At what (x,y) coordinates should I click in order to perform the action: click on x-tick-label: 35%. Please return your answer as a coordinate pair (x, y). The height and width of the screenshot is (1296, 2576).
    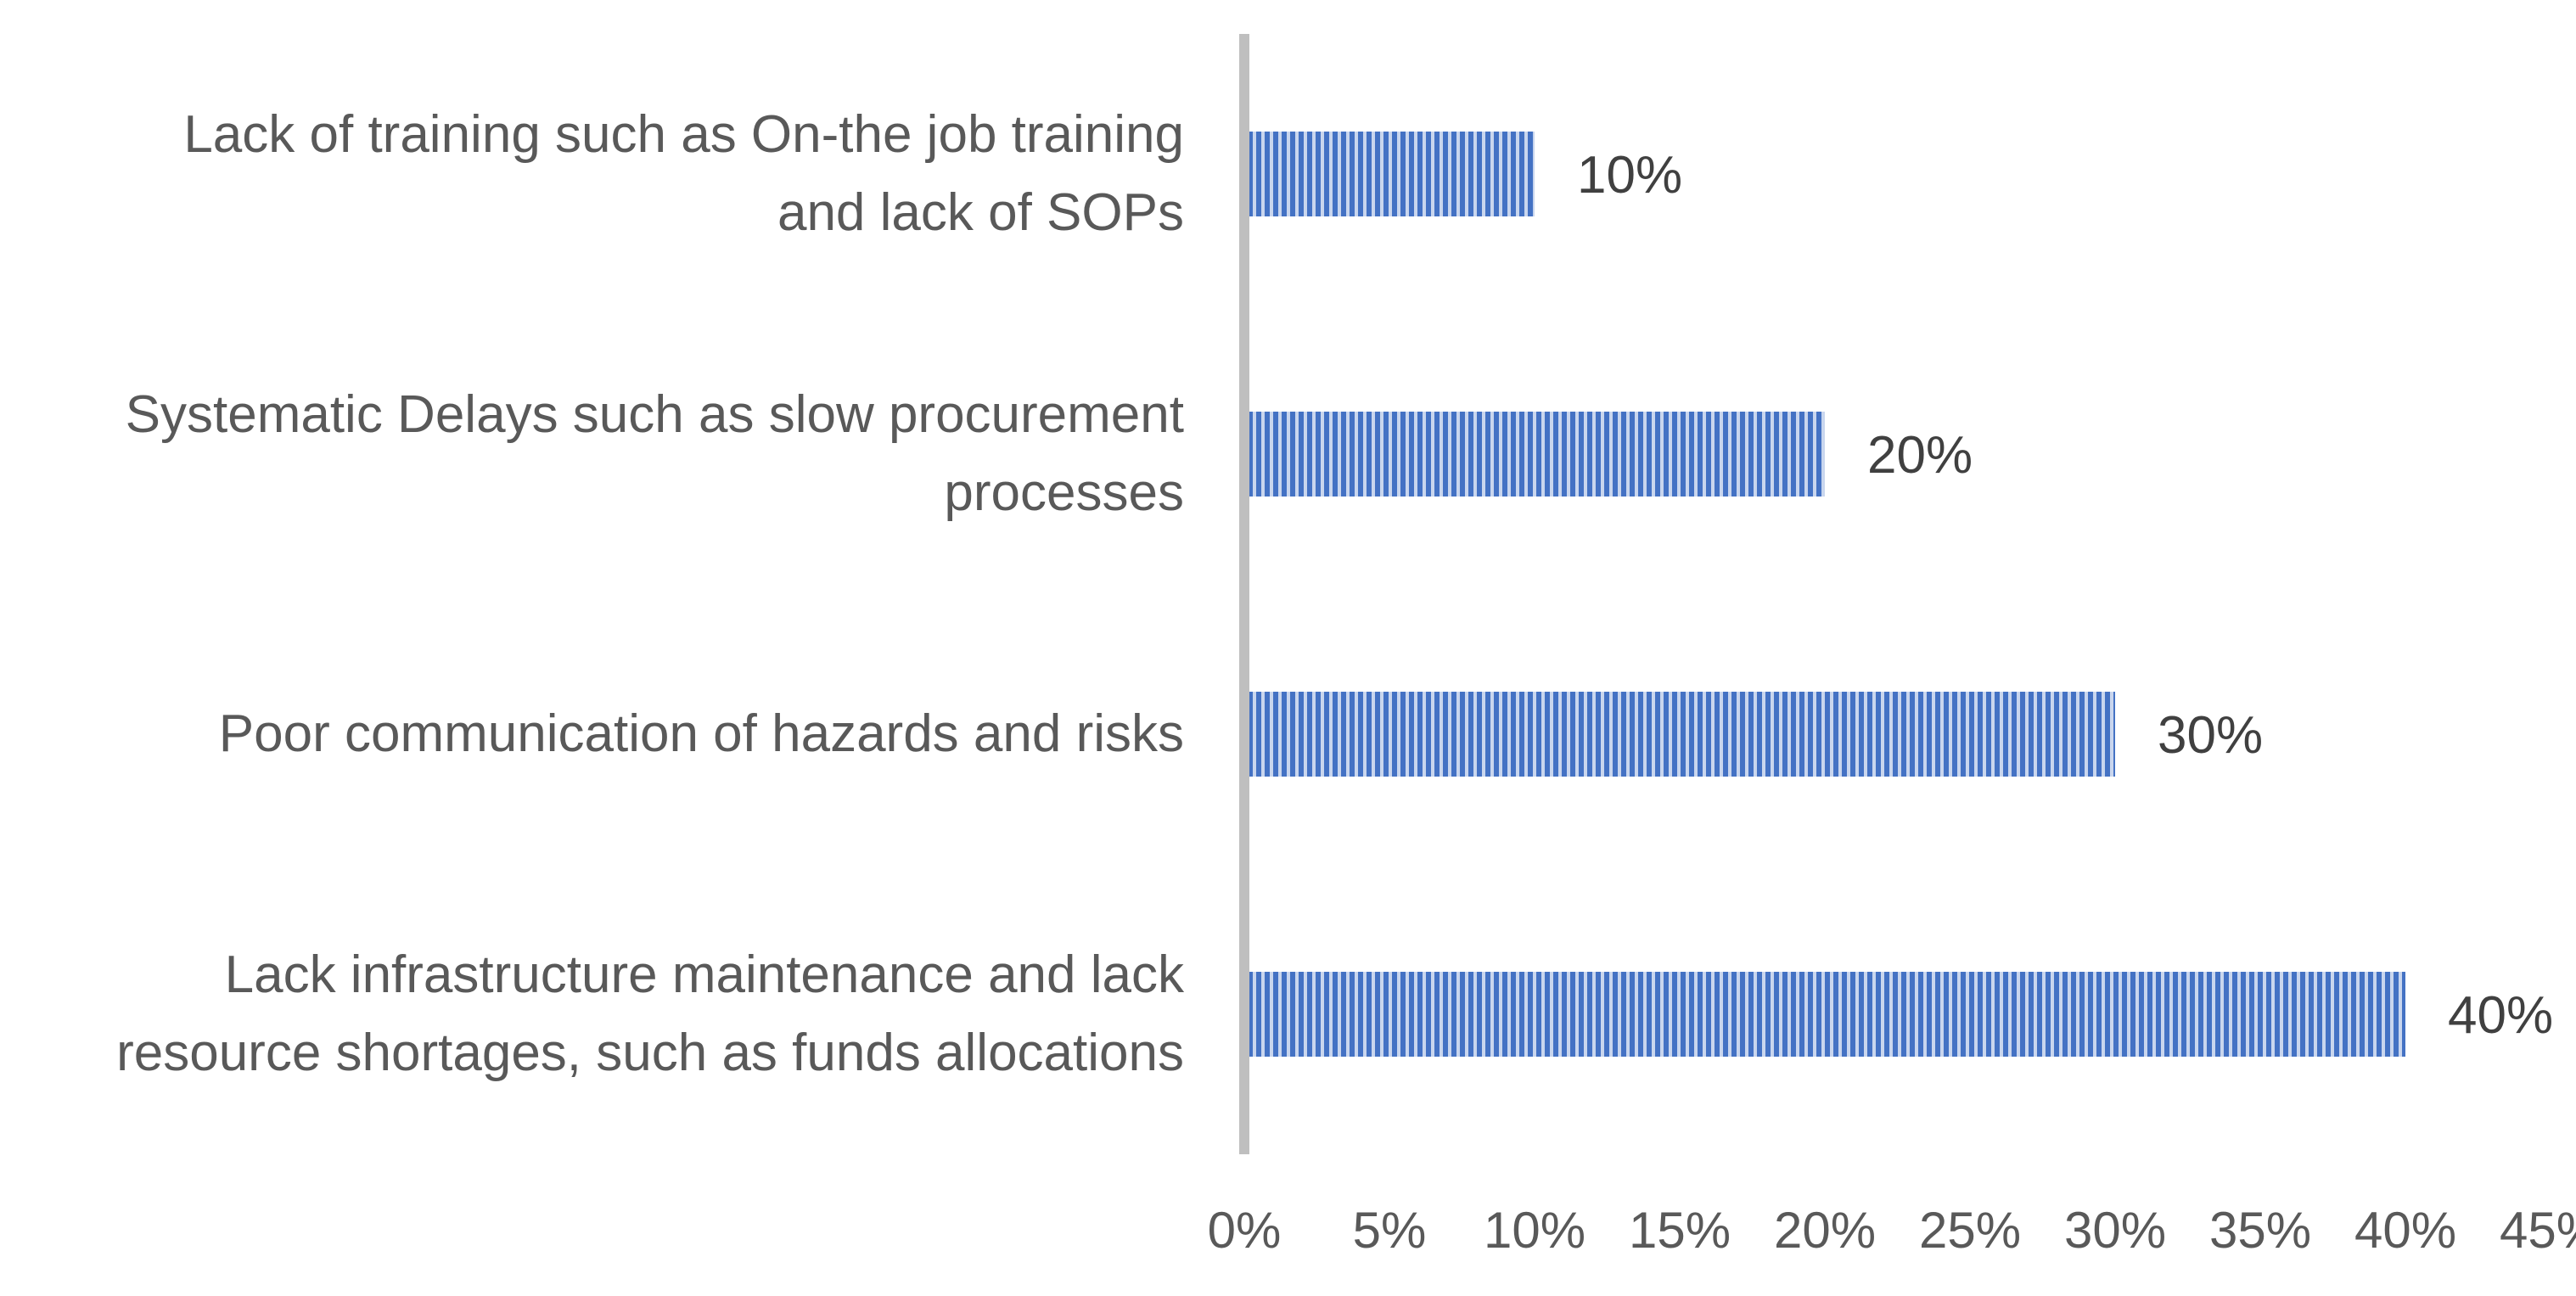
    Looking at the image, I should click on (2260, 1230).